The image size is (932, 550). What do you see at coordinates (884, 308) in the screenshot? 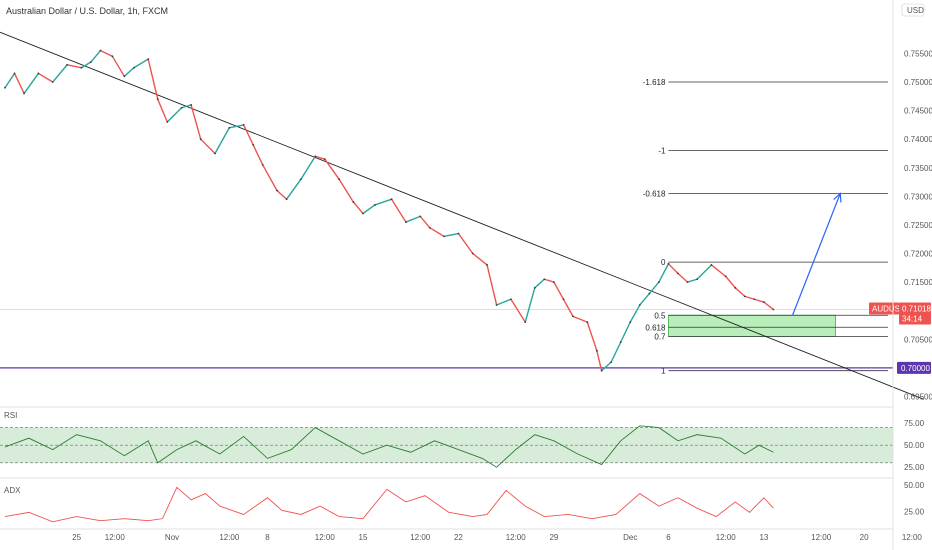
I see `symbol-tag` at bounding box center [884, 308].